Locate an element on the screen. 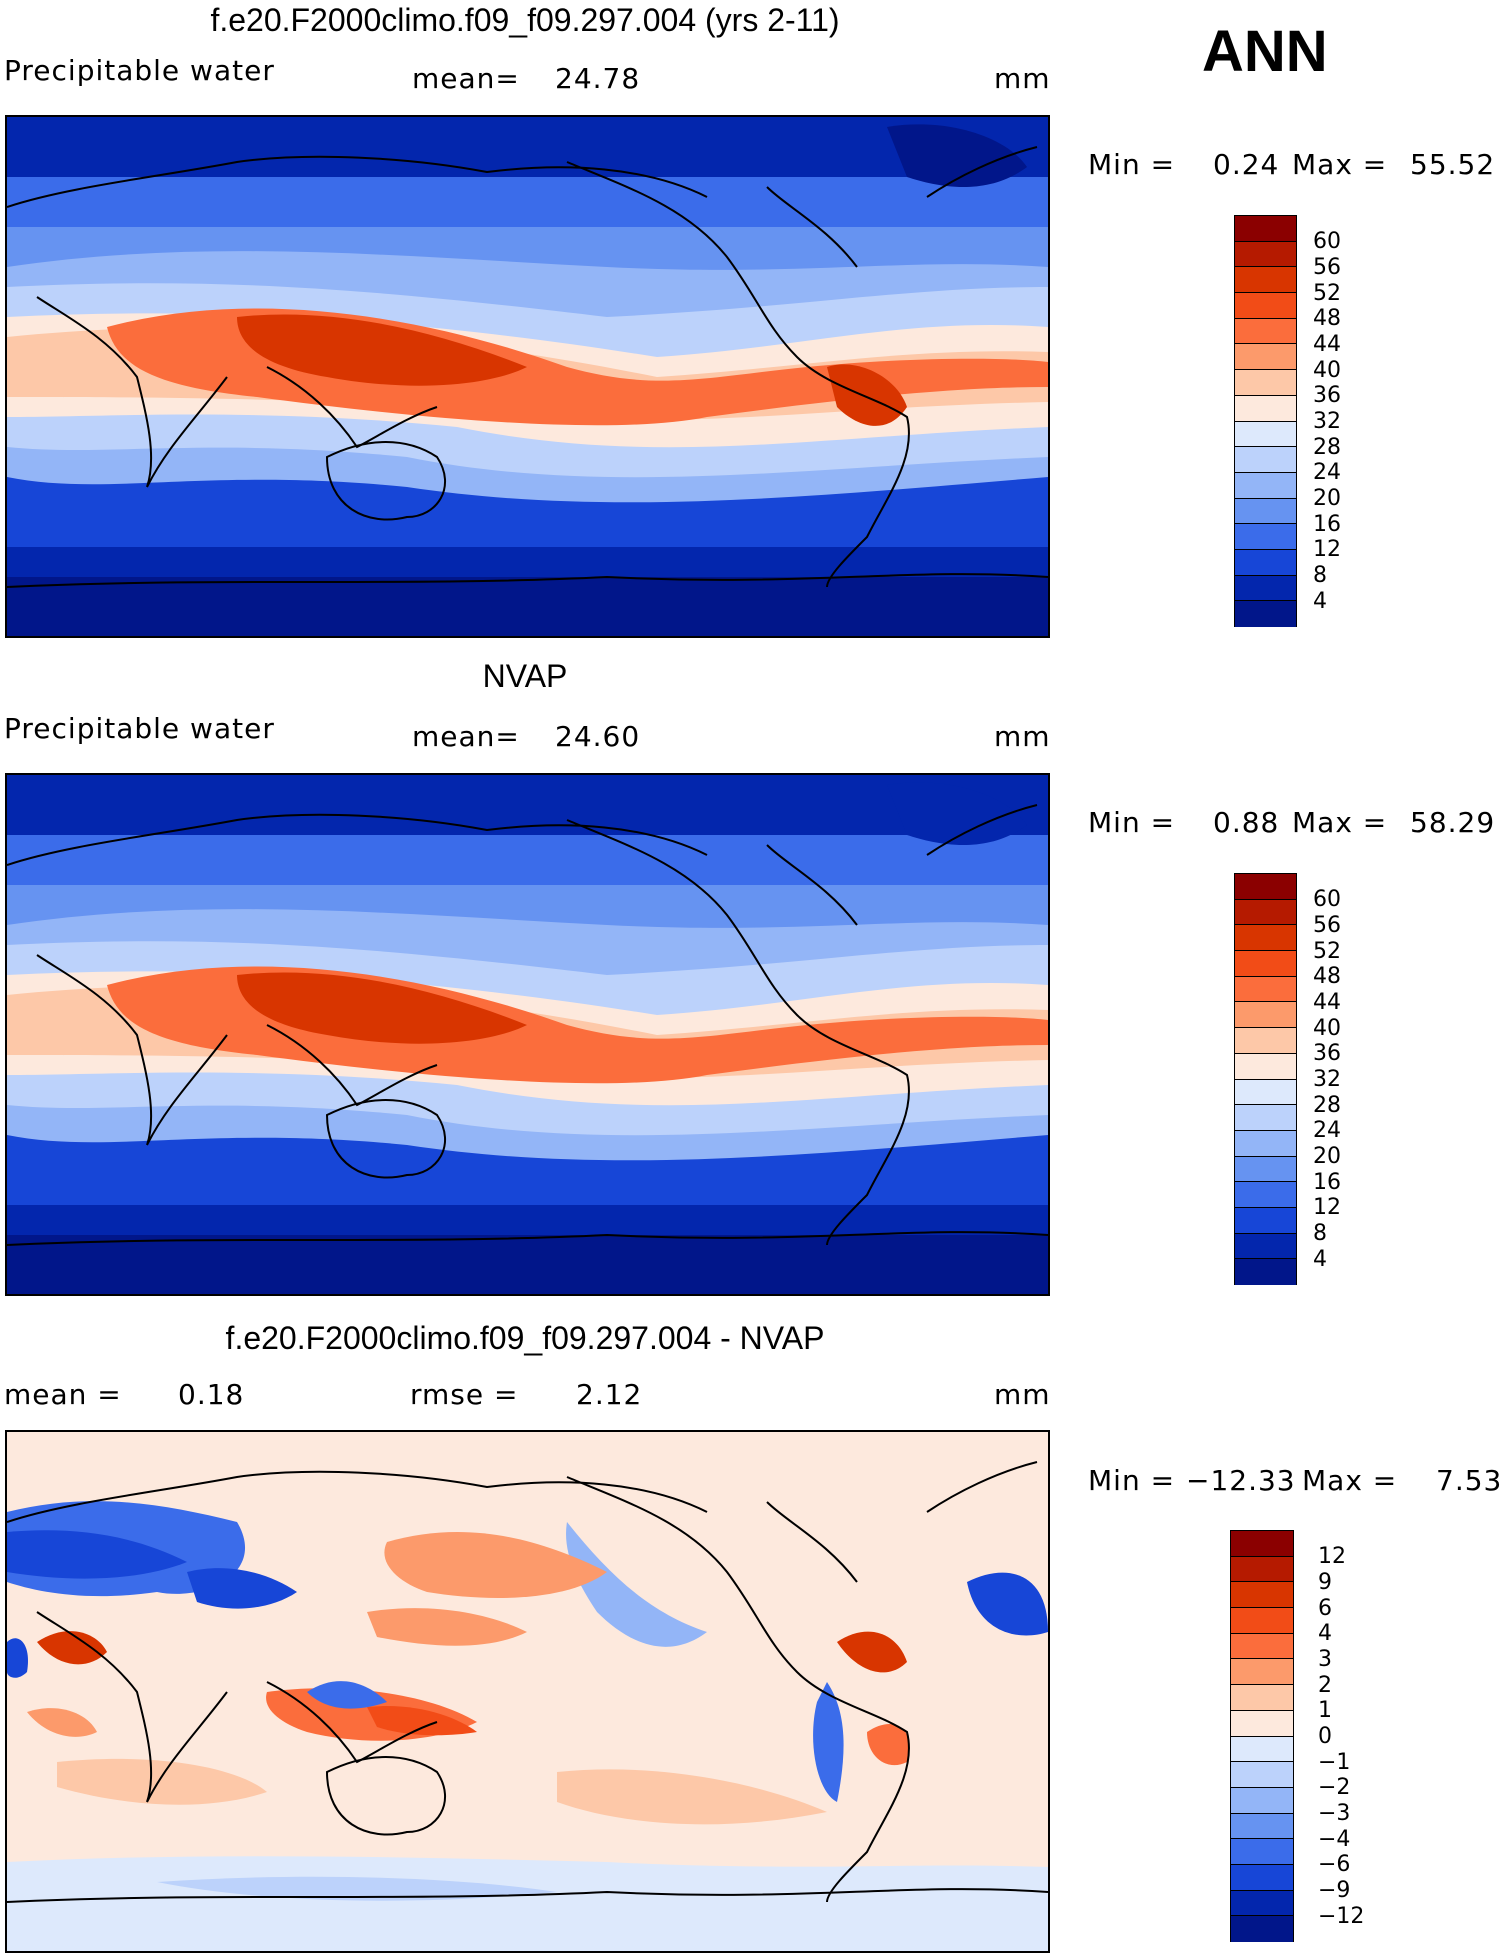  colorbar-tick-label: 24 is located at coordinates (1327, 472).